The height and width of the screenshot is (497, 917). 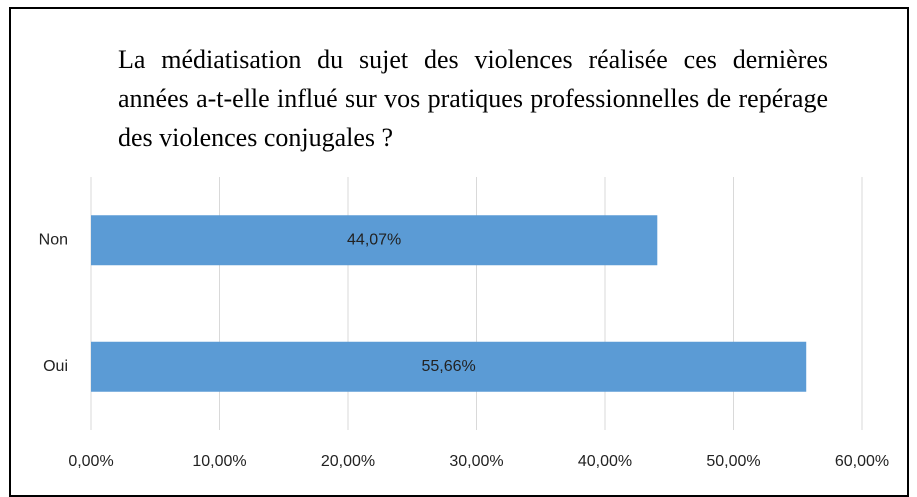 What do you see at coordinates (862, 461) in the screenshot?
I see `x-tick-label: 60,00%` at bounding box center [862, 461].